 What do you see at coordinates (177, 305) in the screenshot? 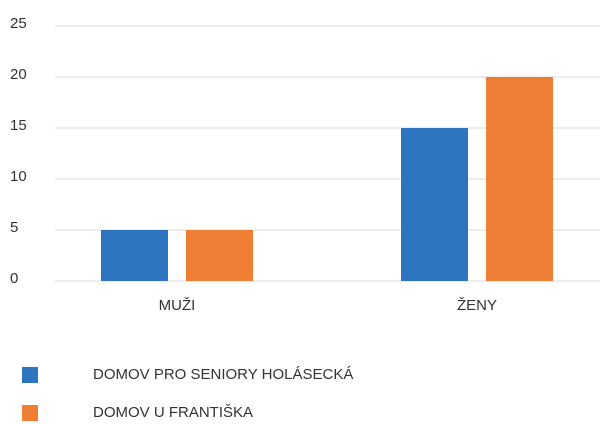
I see `x-tick-label: MUŽI` at bounding box center [177, 305].